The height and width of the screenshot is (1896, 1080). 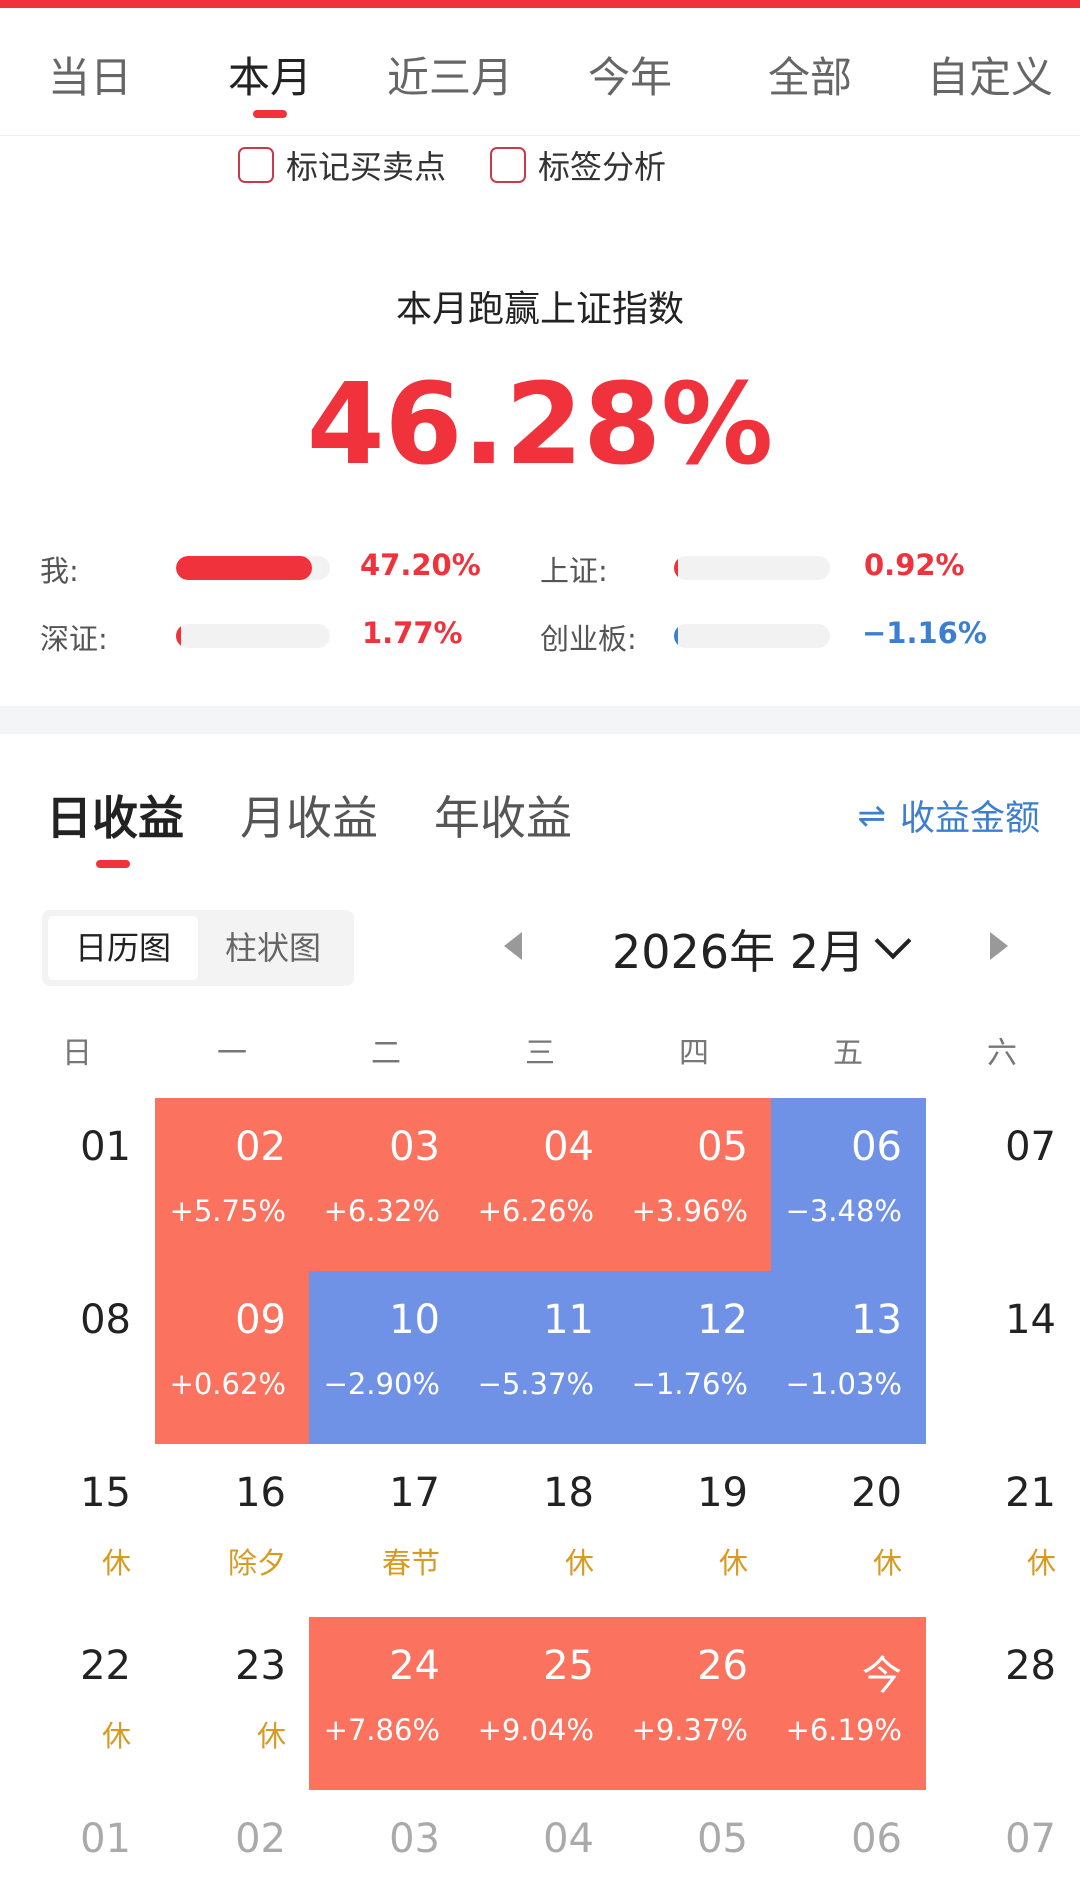 I want to click on calendar-day-cell: 21 休, so click(x=1002, y=1530).